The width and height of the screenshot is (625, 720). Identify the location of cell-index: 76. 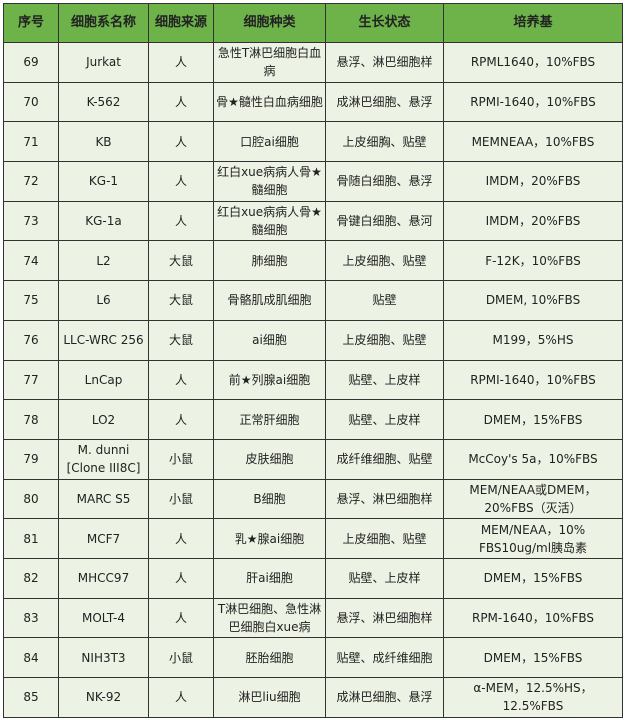
(31, 340).